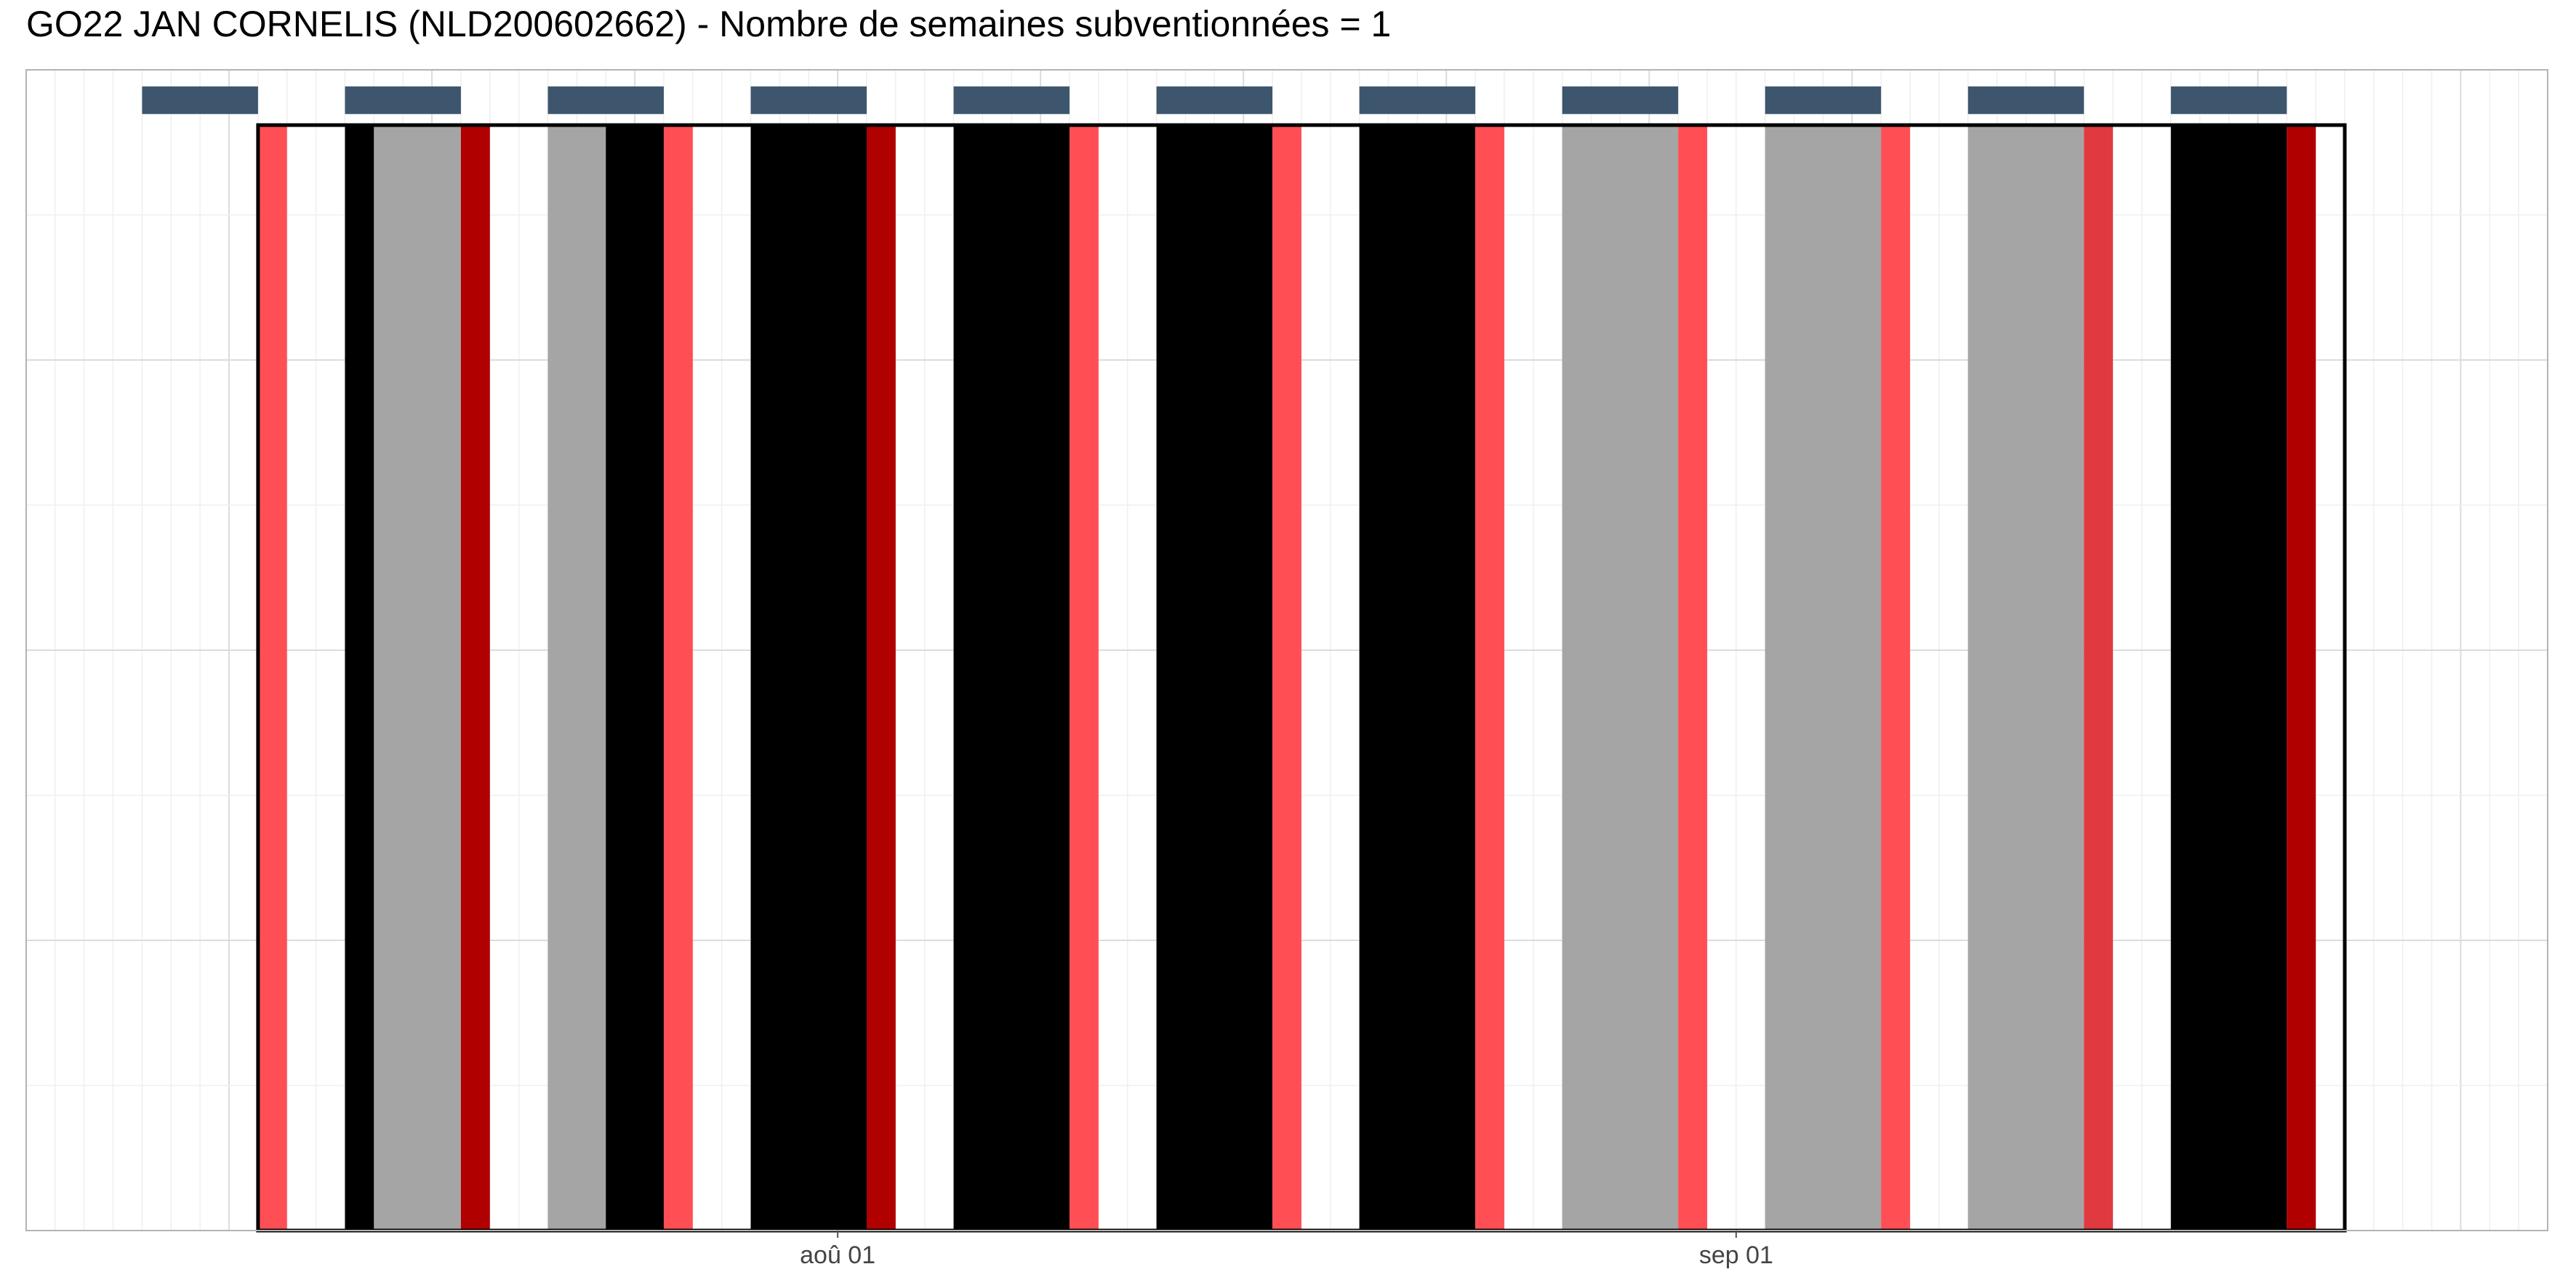  I want to click on x-tick-label: aoû 01, so click(838, 1255).